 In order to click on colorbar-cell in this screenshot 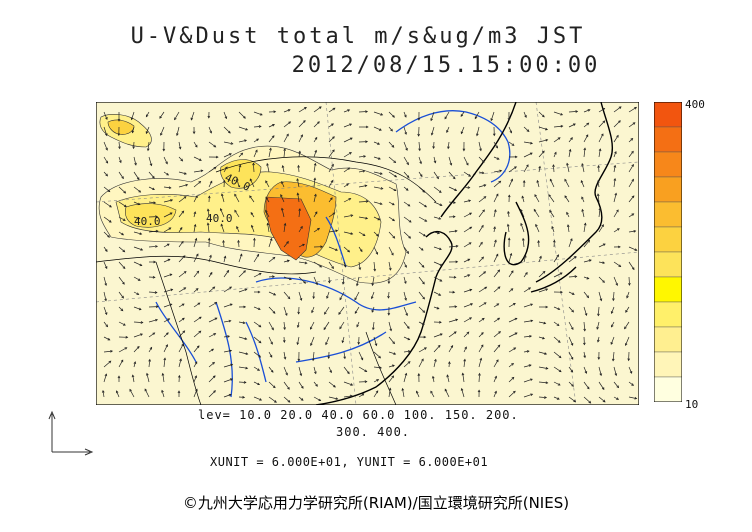, I will do `click(668, 289)`.